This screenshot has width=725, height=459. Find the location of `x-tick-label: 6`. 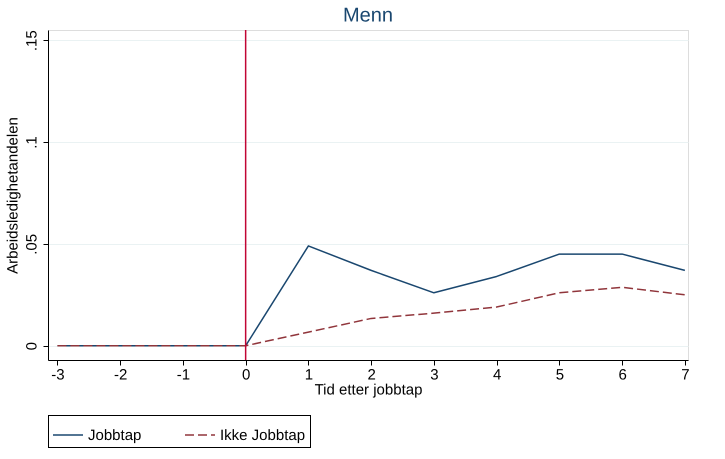

x-tick-label: 6 is located at coordinates (622, 375).